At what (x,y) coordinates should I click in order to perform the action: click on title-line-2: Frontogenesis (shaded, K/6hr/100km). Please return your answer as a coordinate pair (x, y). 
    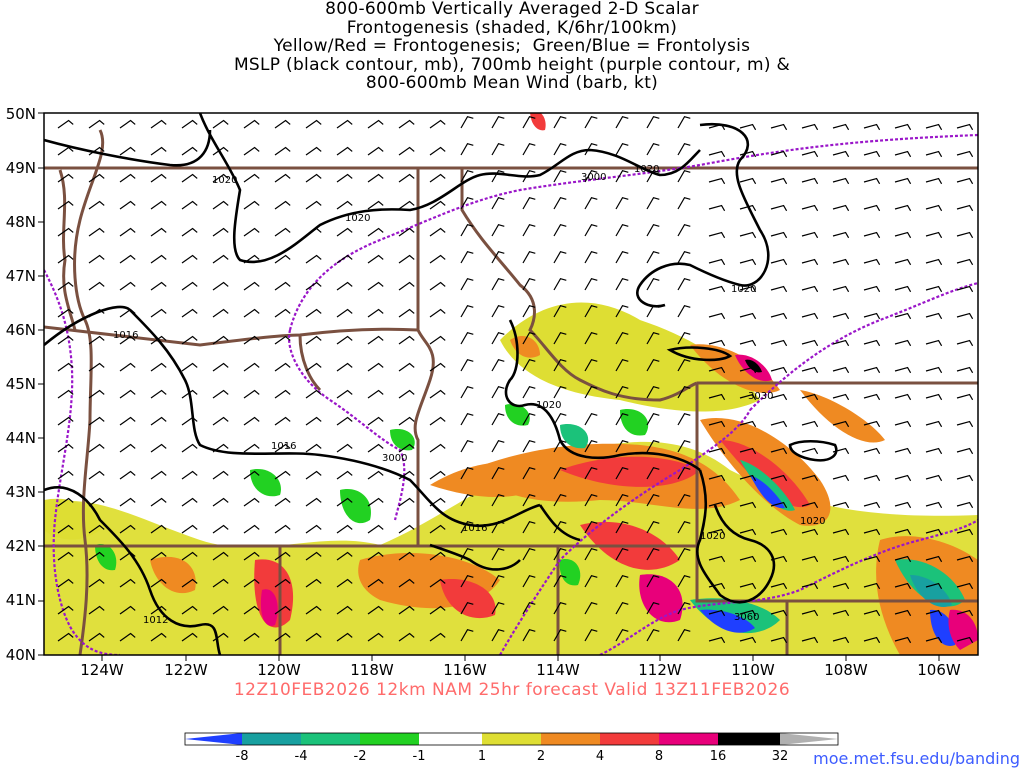
    Looking at the image, I should click on (512, 27).